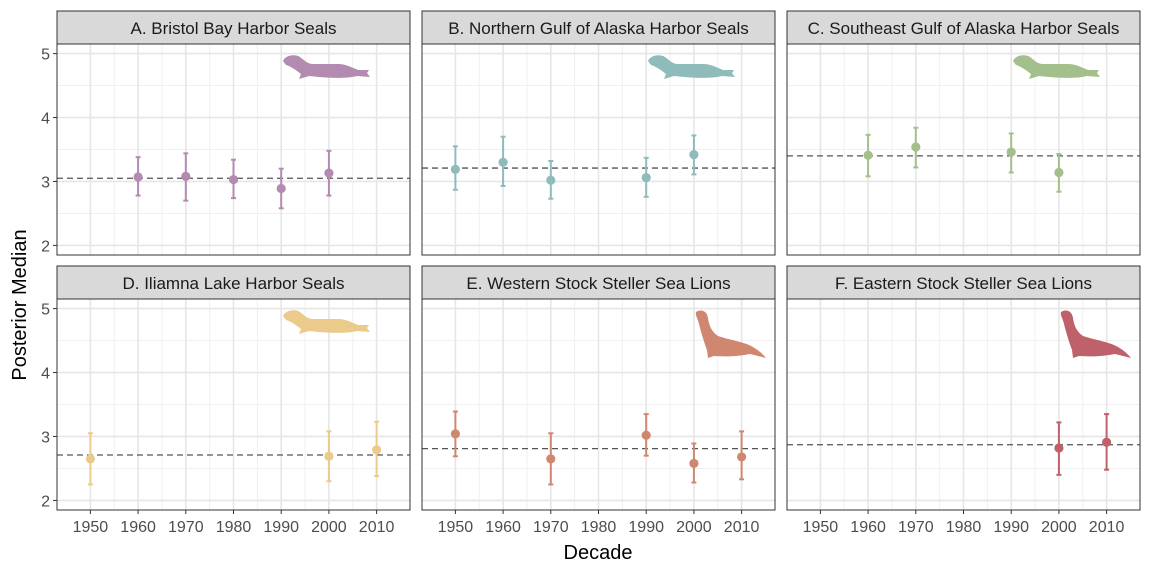 The width and height of the screenshot is (1152, 581). I want to click on facet-title: A. Bristol Bay Harbor Seals, so click(234, 28).